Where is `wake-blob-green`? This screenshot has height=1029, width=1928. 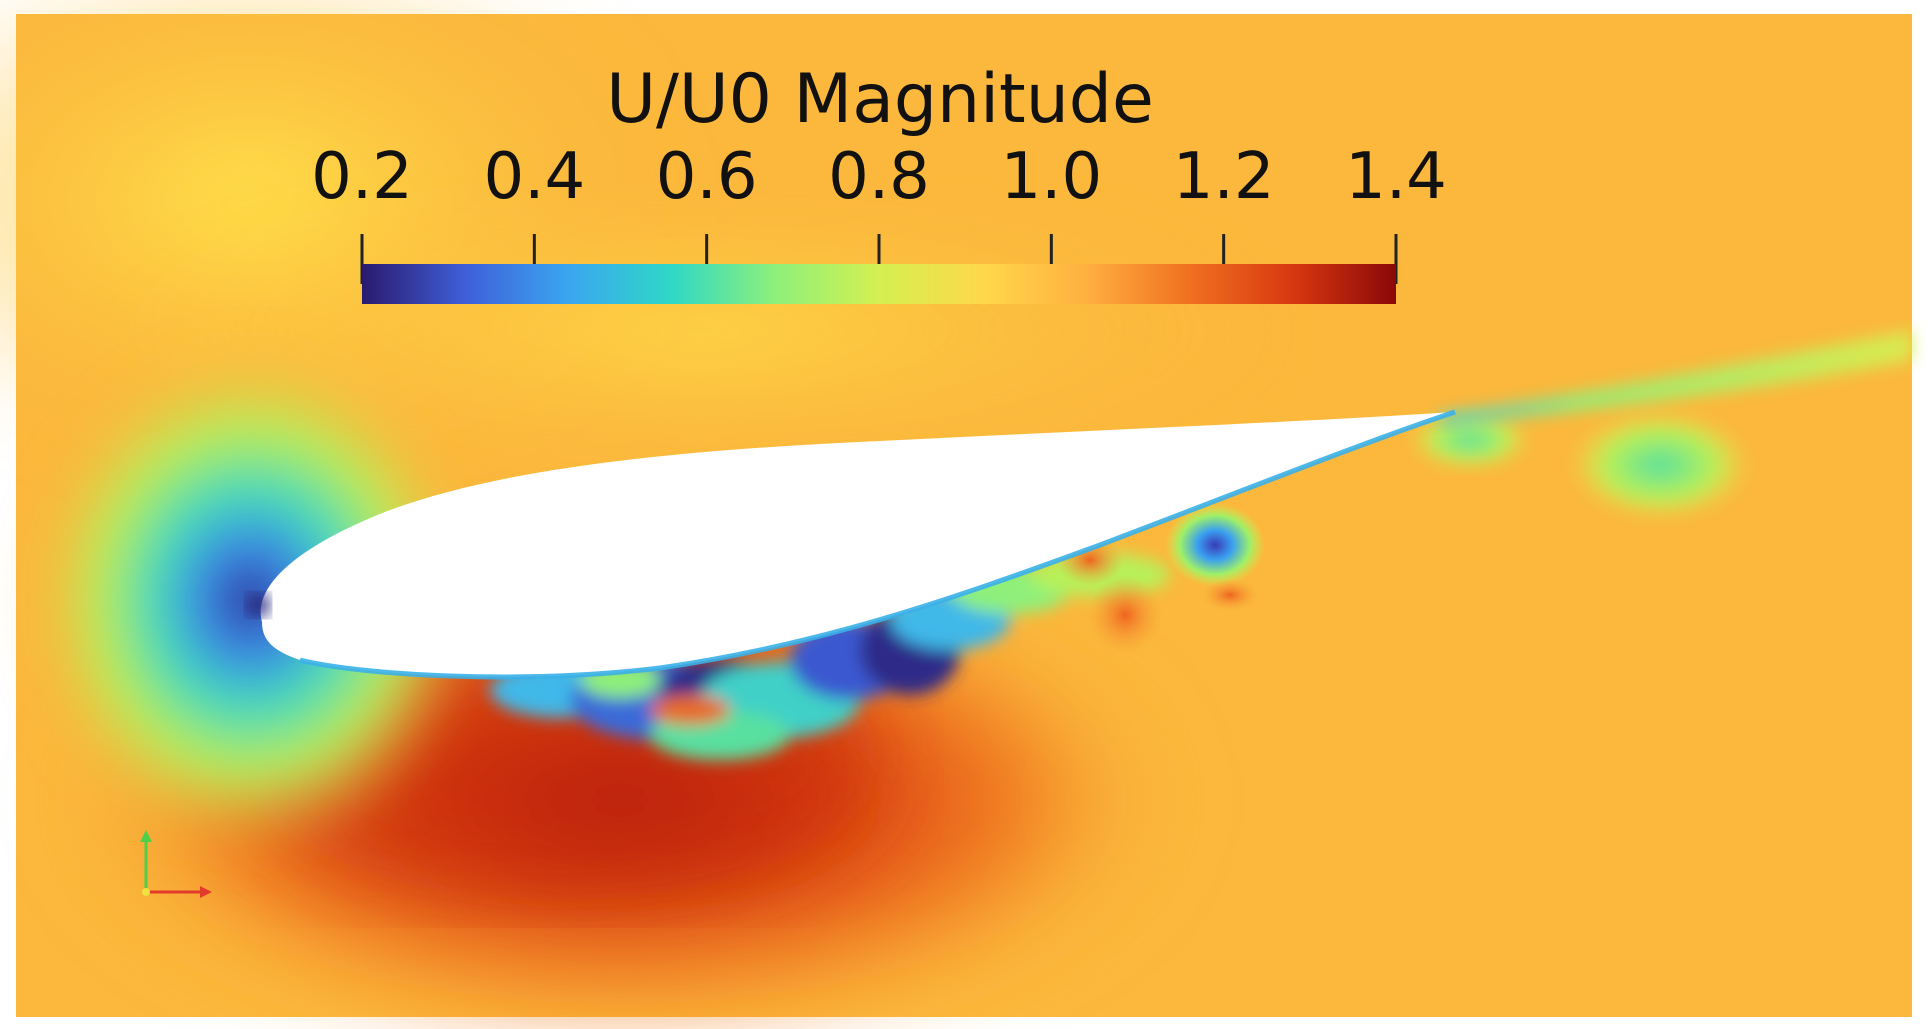
wake-blob-green is located at coordinates (1660, 465).